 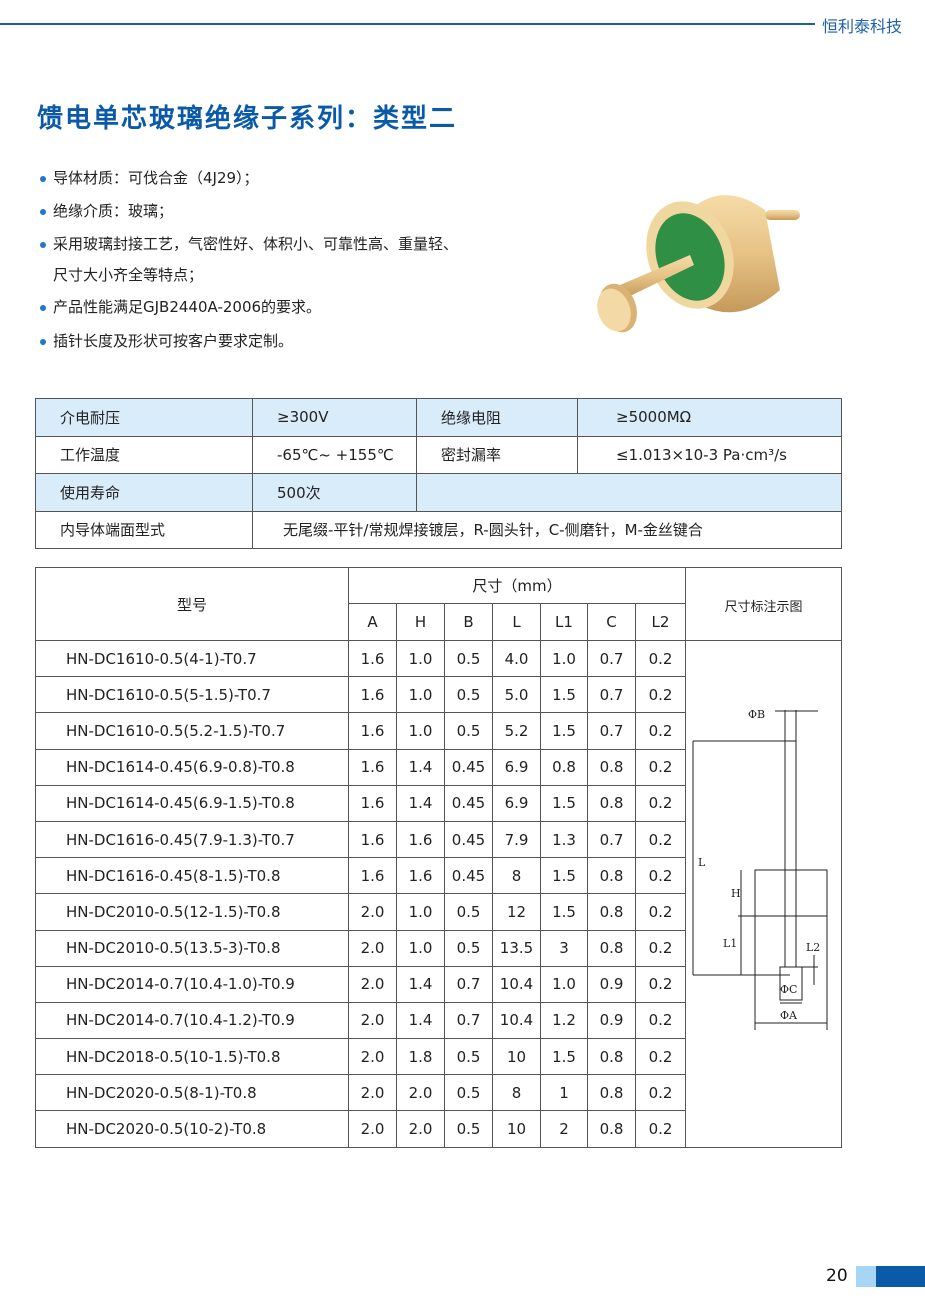 I want to click on dimension-cell: 1.4, so click(x=420, y=984).